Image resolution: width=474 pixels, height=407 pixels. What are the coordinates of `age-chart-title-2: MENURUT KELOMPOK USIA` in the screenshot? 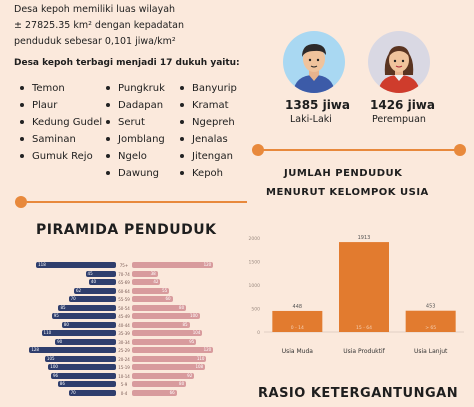 It's located at (347, 192).